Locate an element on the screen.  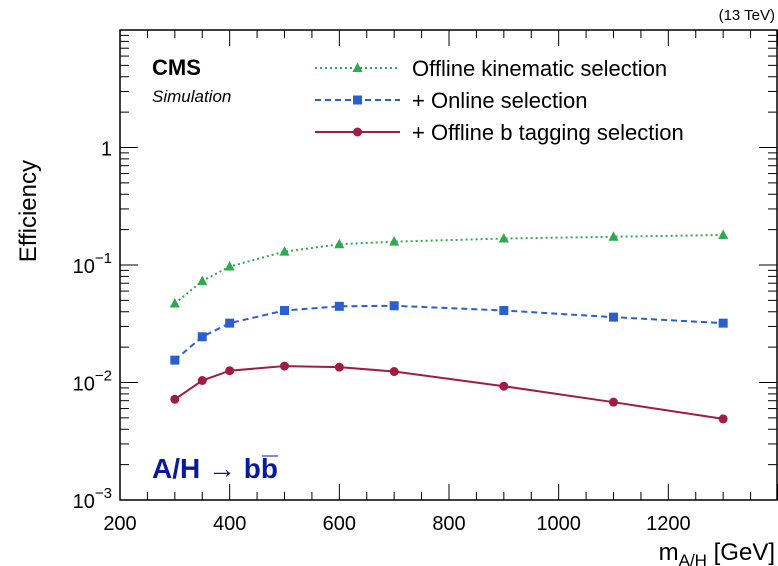
energy-label: (13 TeV) is located at coordinates (747, 15).